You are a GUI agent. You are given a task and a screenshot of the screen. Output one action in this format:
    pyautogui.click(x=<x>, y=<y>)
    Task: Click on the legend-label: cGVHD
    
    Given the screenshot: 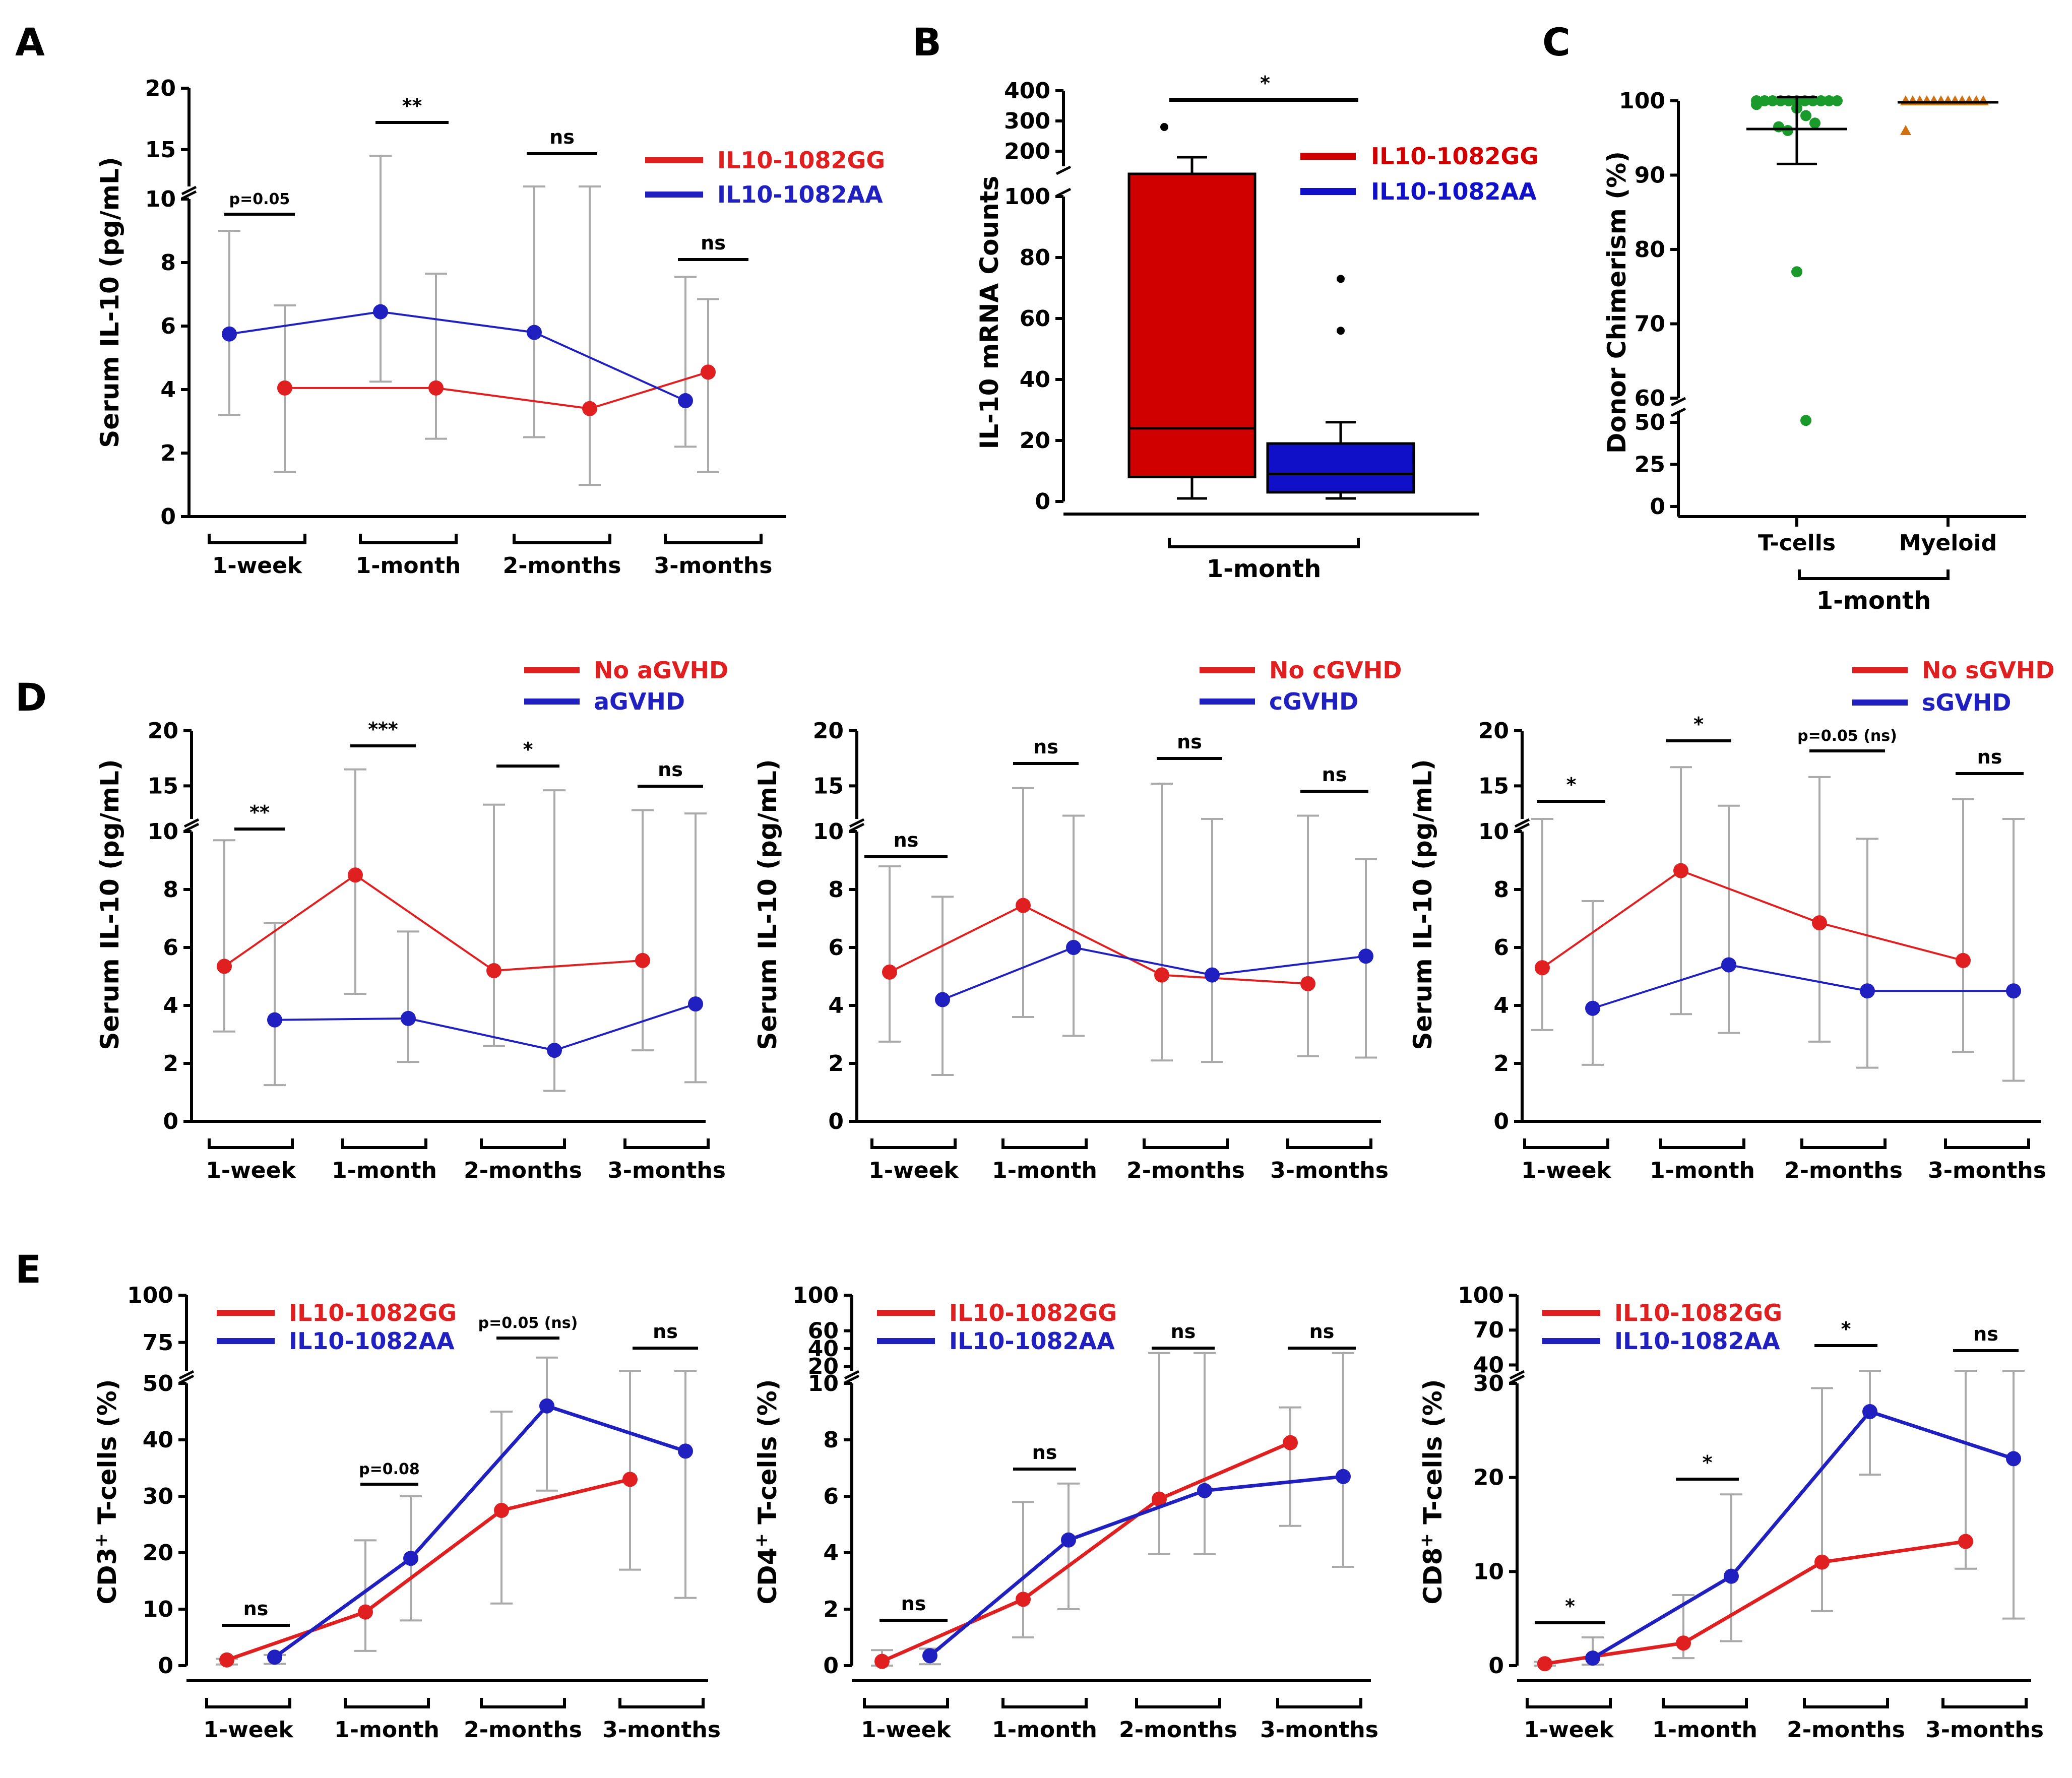 What is the action you would take?
    pyautogui.click(x=1313, y=701)
    